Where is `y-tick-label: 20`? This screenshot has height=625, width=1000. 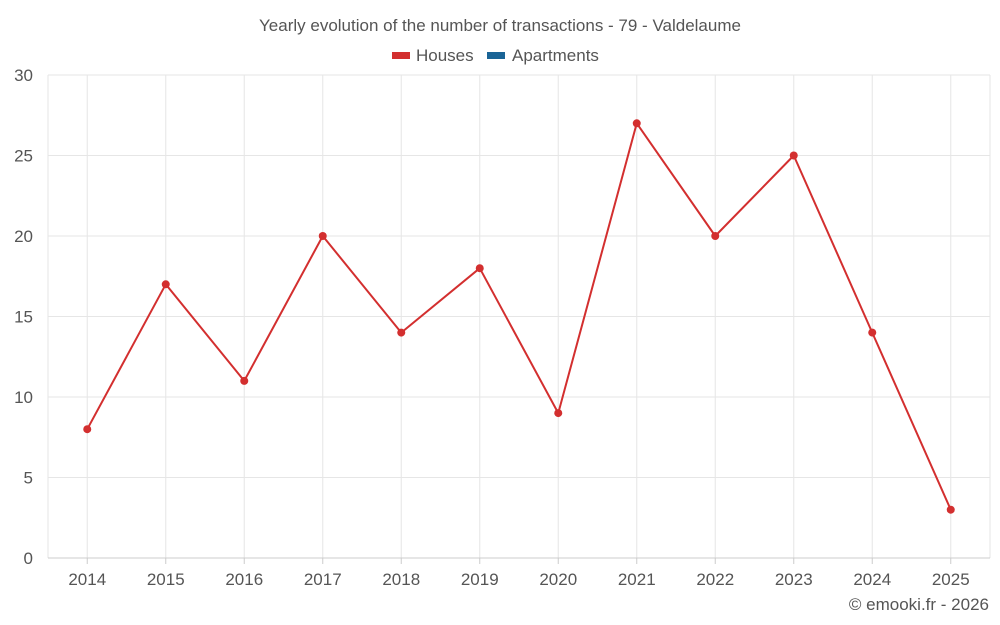
y-tick-label: 20 is located at coordinates (23, 236).